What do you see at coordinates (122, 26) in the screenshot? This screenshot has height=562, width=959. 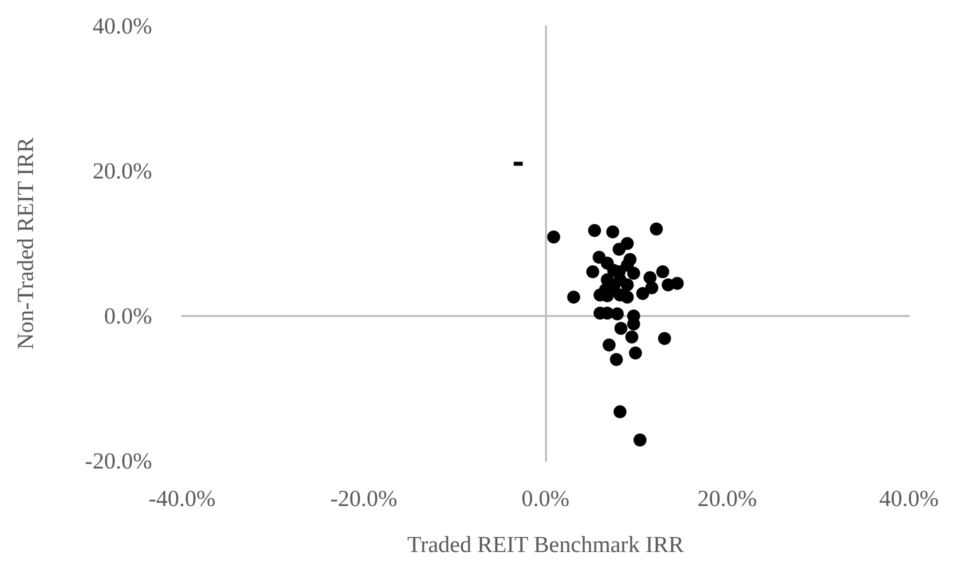 I see `y-tick-label: 40.0%` at bounding box center [122, 26].